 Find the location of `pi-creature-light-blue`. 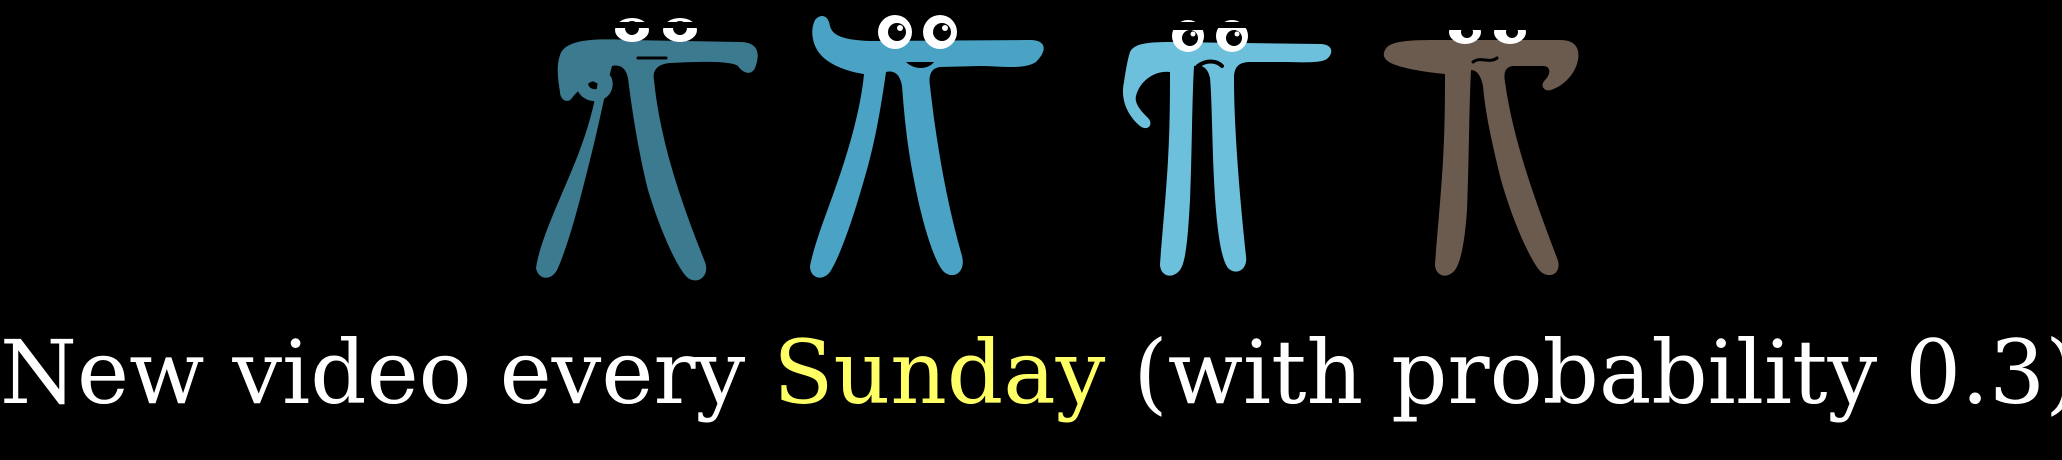

pi-creature-light-blue is located at coordinates (1227, 148).